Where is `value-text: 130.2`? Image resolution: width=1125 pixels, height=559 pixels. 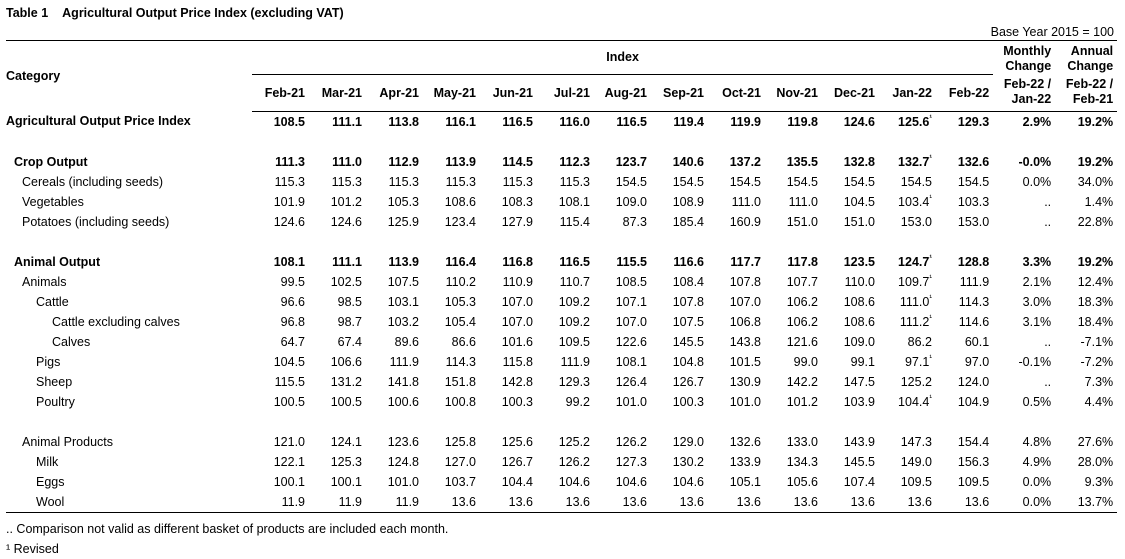
value-text: 130.2 is located at coordinates (688, 461).